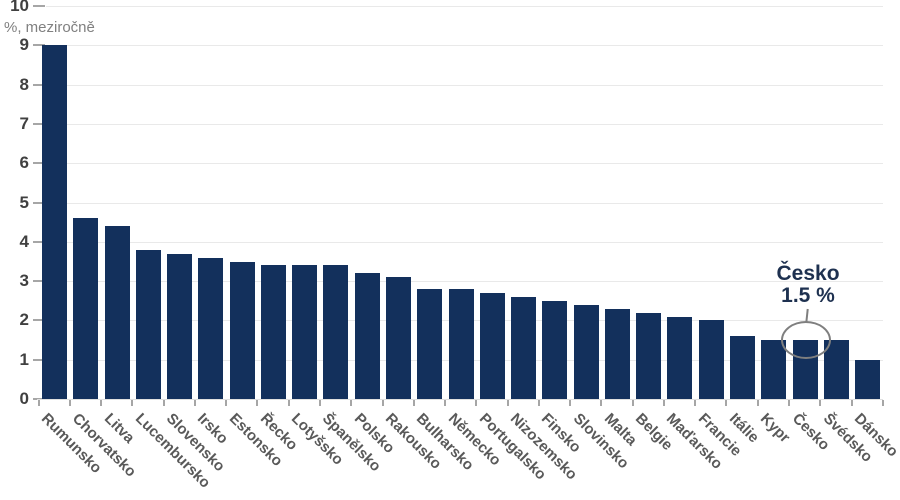 Image resolution: width=900 pixels, height=500 pixels. I want to click on y-axis-tick-label-4: 4, so click(24, 241).